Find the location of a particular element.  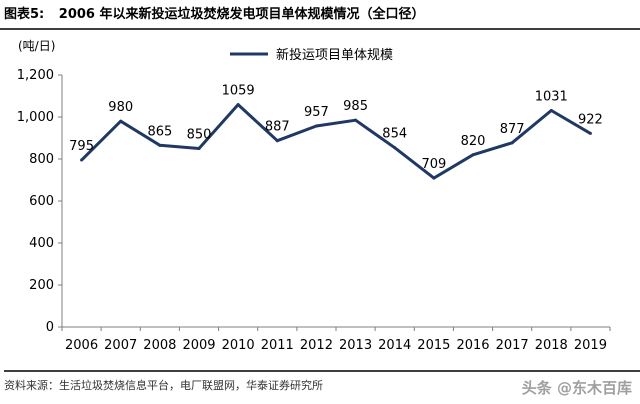

watermark: 头条 @东木百库 is located at coordinates (576, 388).